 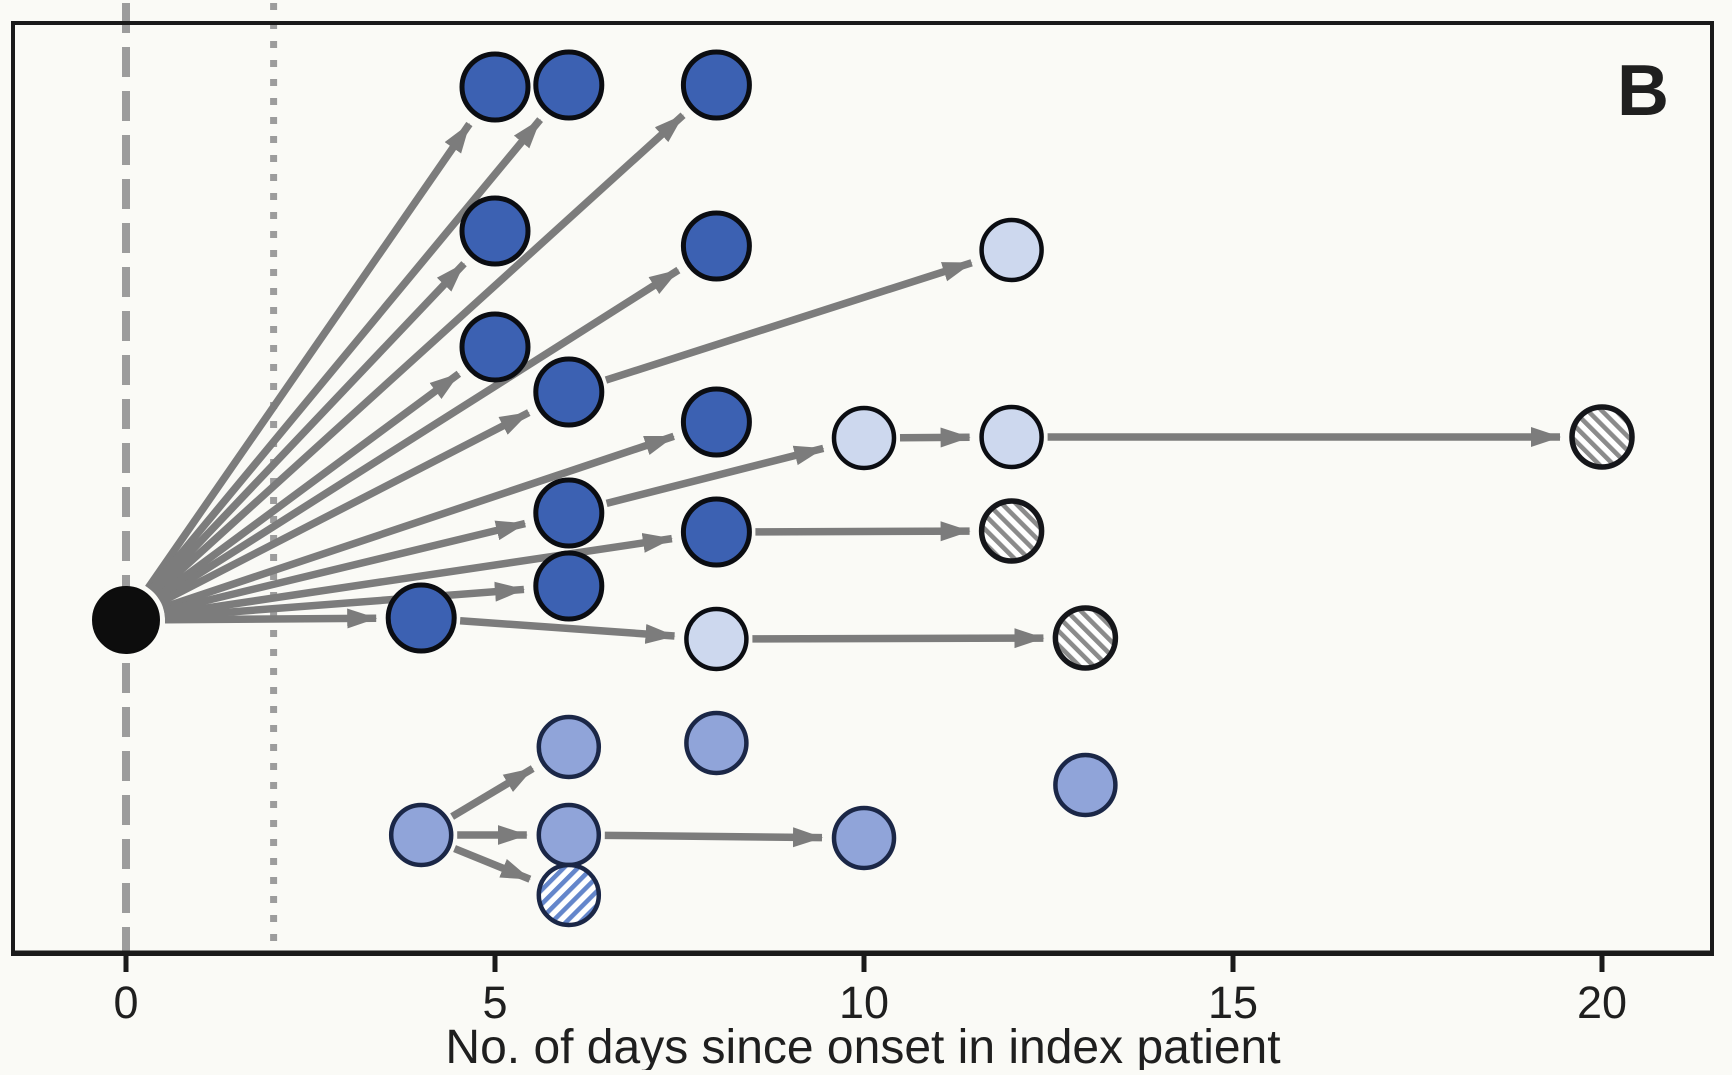 I want to click on index-patient-node, so click(x=126, y=620).